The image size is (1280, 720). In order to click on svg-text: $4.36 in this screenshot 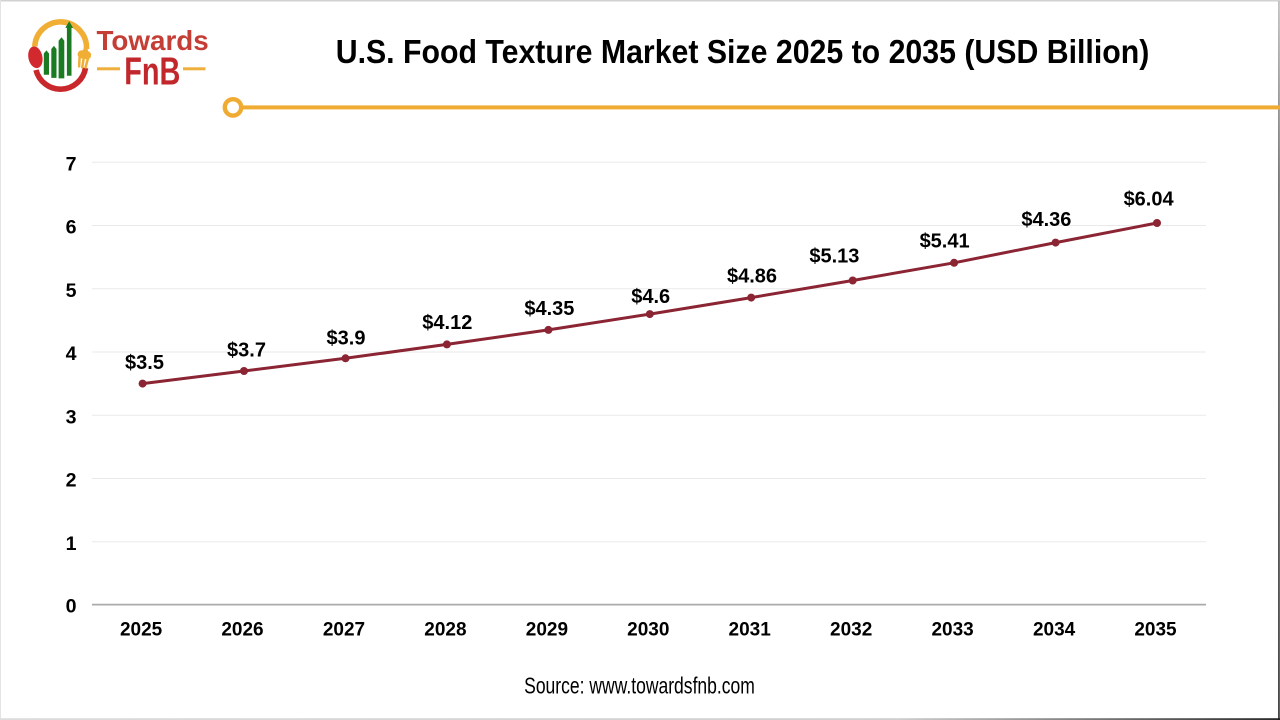, I will do `click(1046, 220)`.